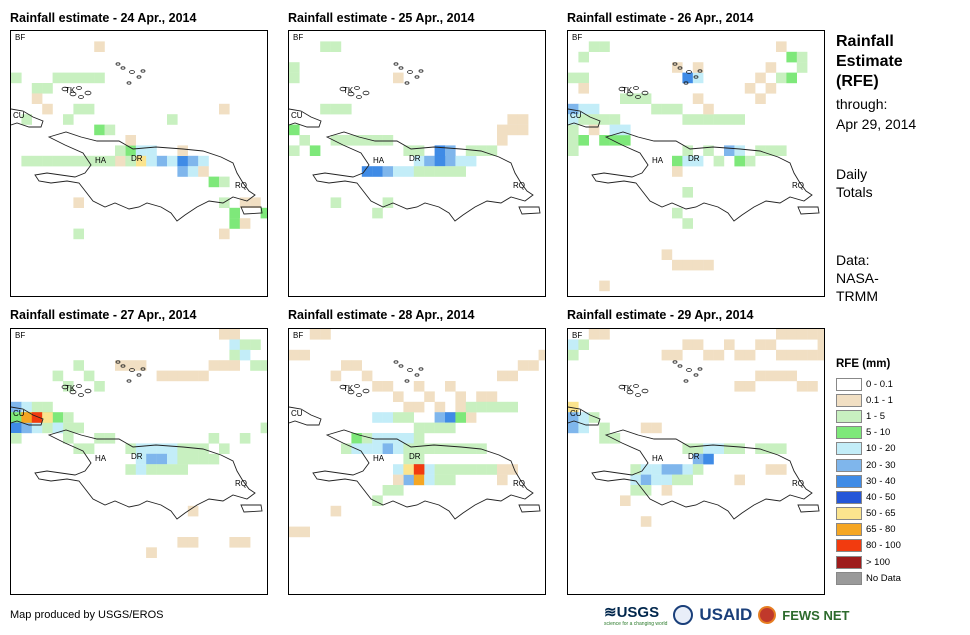 This screenshot has height=635, width=970. I want to click on fews-net-logo: FEWS NET, so click(816, 615).